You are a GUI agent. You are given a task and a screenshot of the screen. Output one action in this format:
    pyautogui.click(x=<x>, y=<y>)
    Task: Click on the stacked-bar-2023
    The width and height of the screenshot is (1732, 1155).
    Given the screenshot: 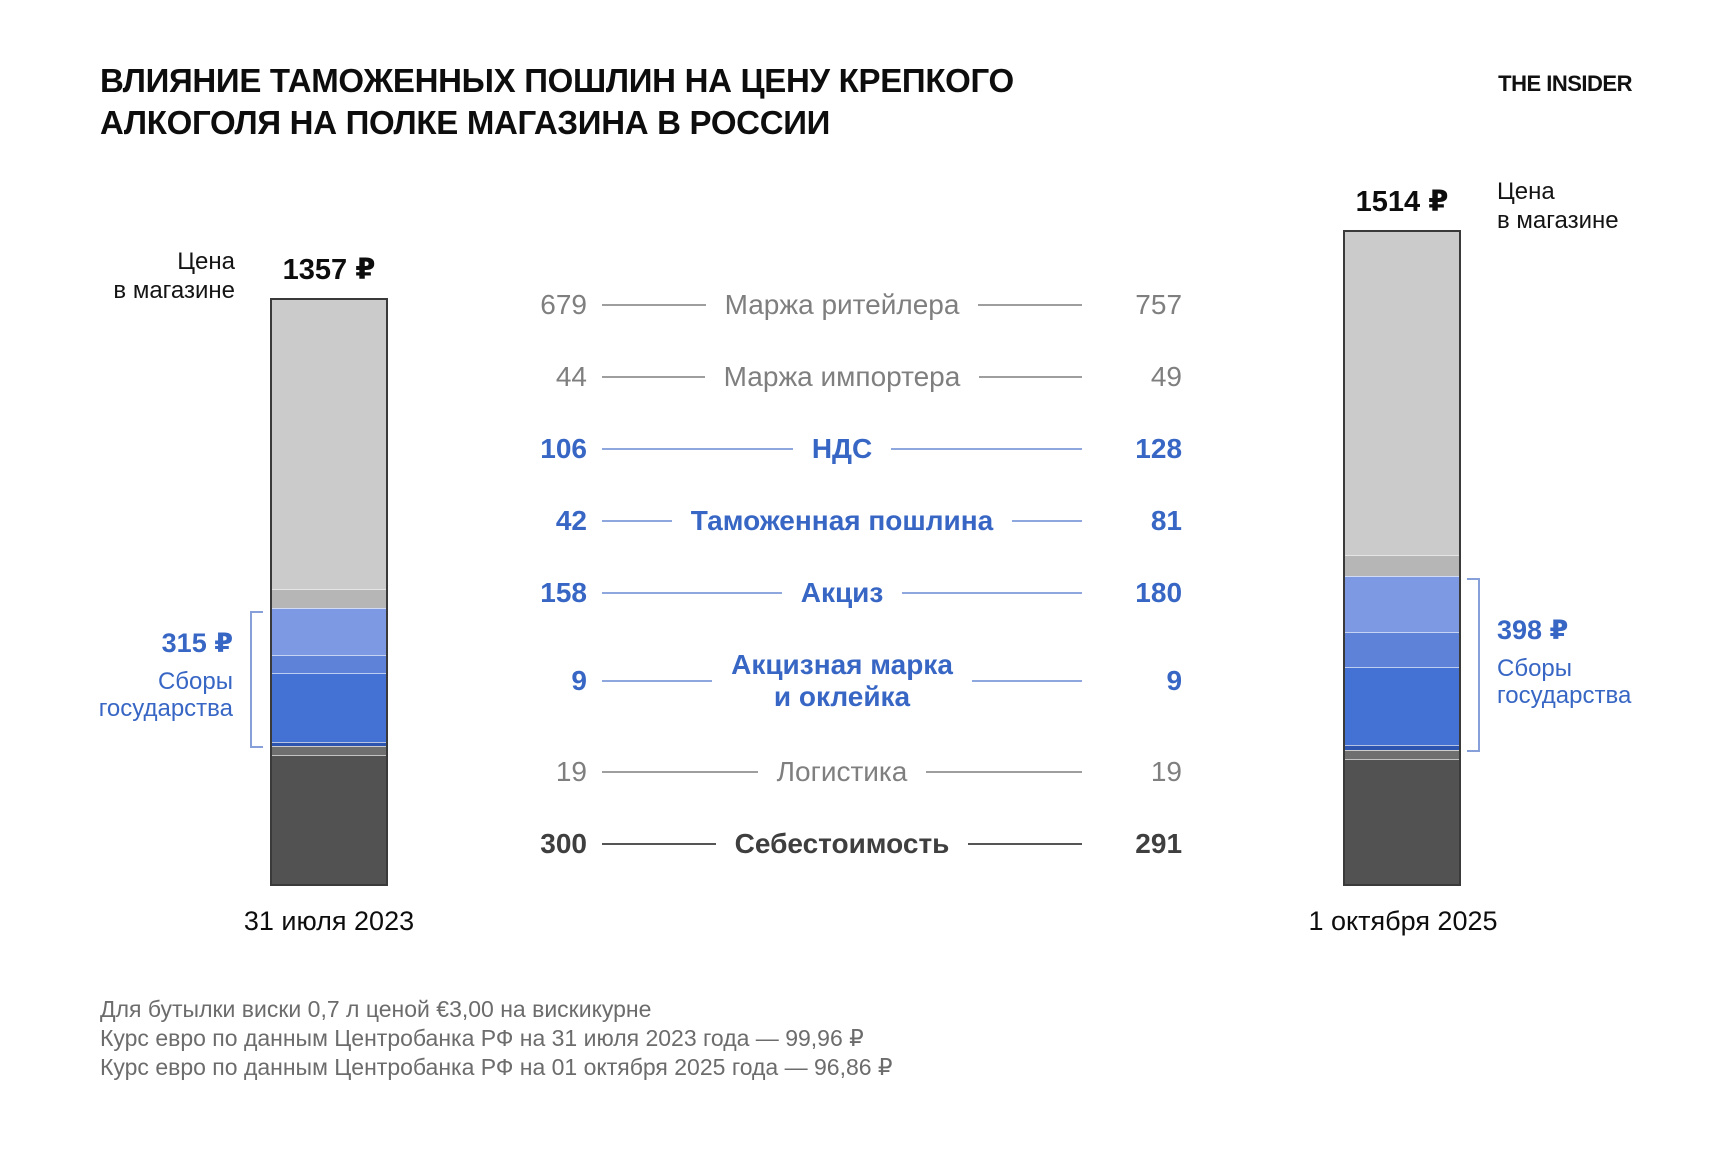 What is the action you would take?
    pyautogui.click(x=329, y=592)
    